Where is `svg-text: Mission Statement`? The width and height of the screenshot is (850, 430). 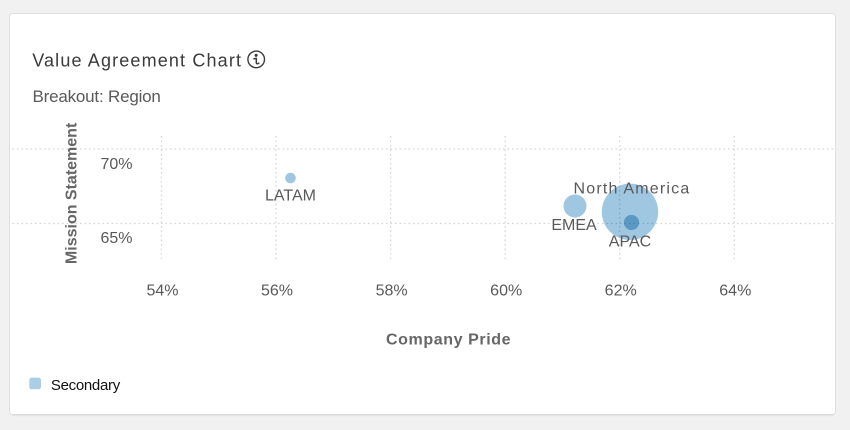 svg-text: Mission Statement is located at coordinates (71, 193).